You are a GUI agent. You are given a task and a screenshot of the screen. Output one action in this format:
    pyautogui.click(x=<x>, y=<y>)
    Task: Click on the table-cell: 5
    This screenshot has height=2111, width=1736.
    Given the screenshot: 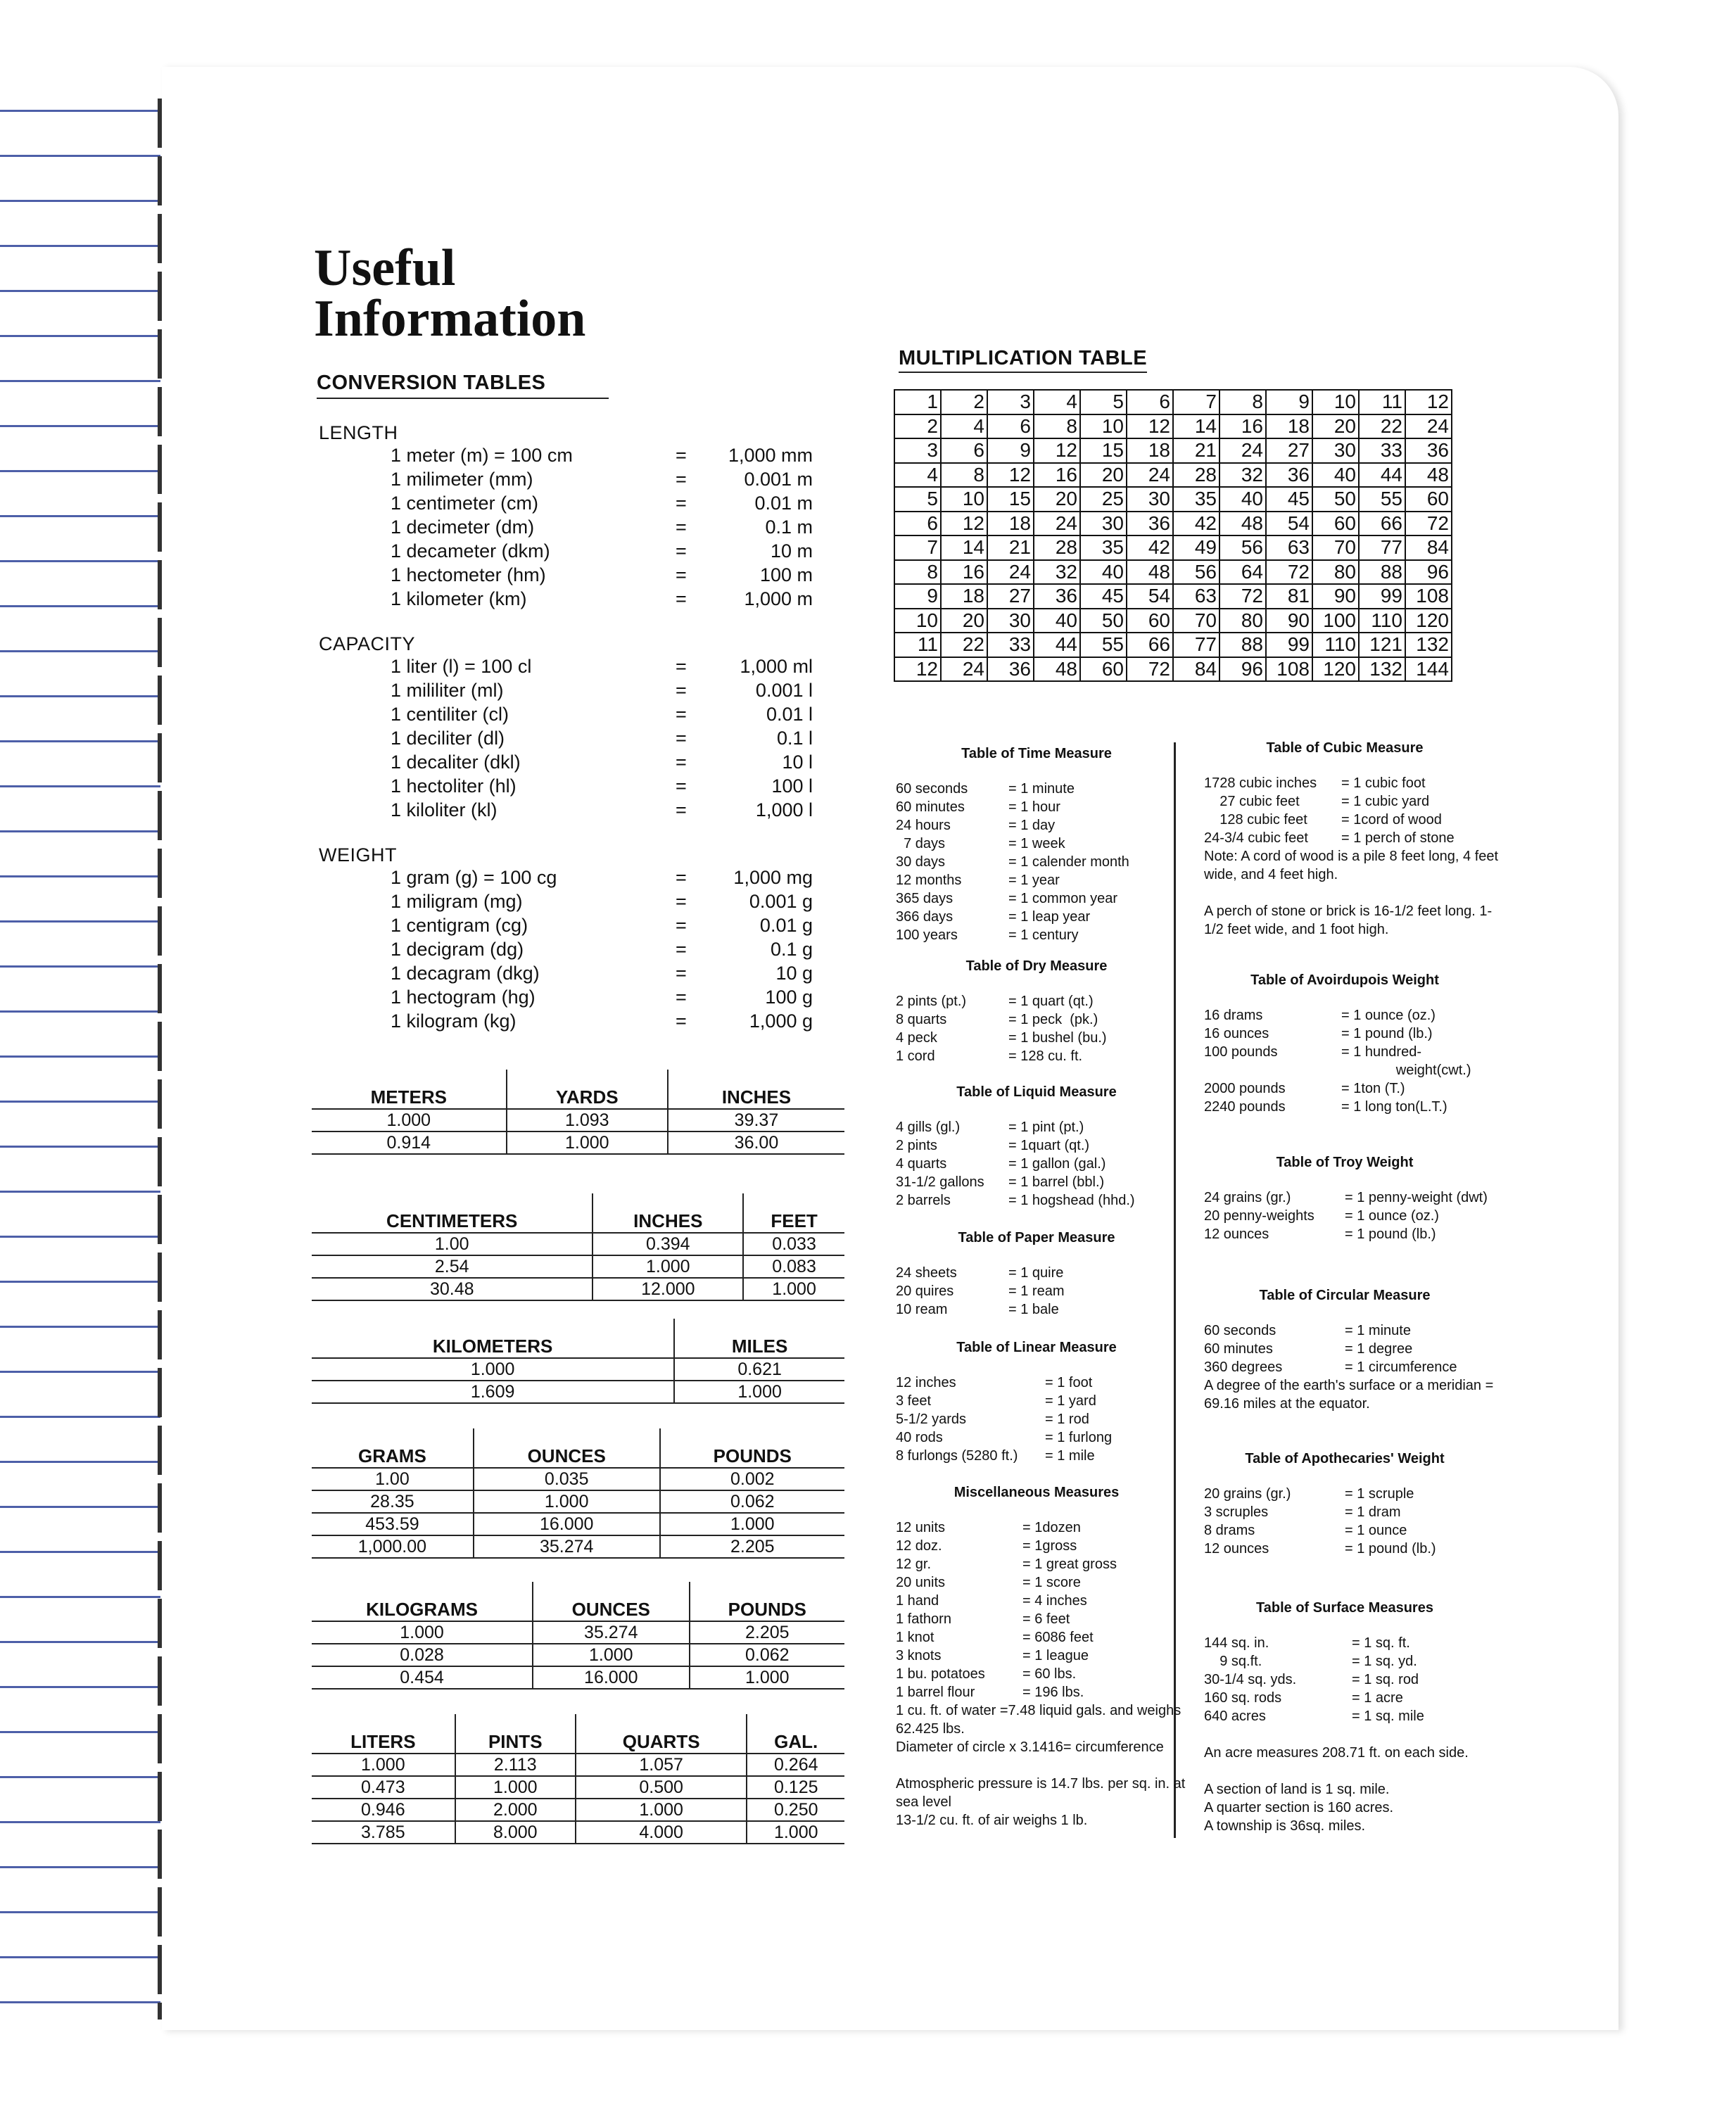 What is the action you would take?
    pyautogui.click(x=1103, y=402)
    